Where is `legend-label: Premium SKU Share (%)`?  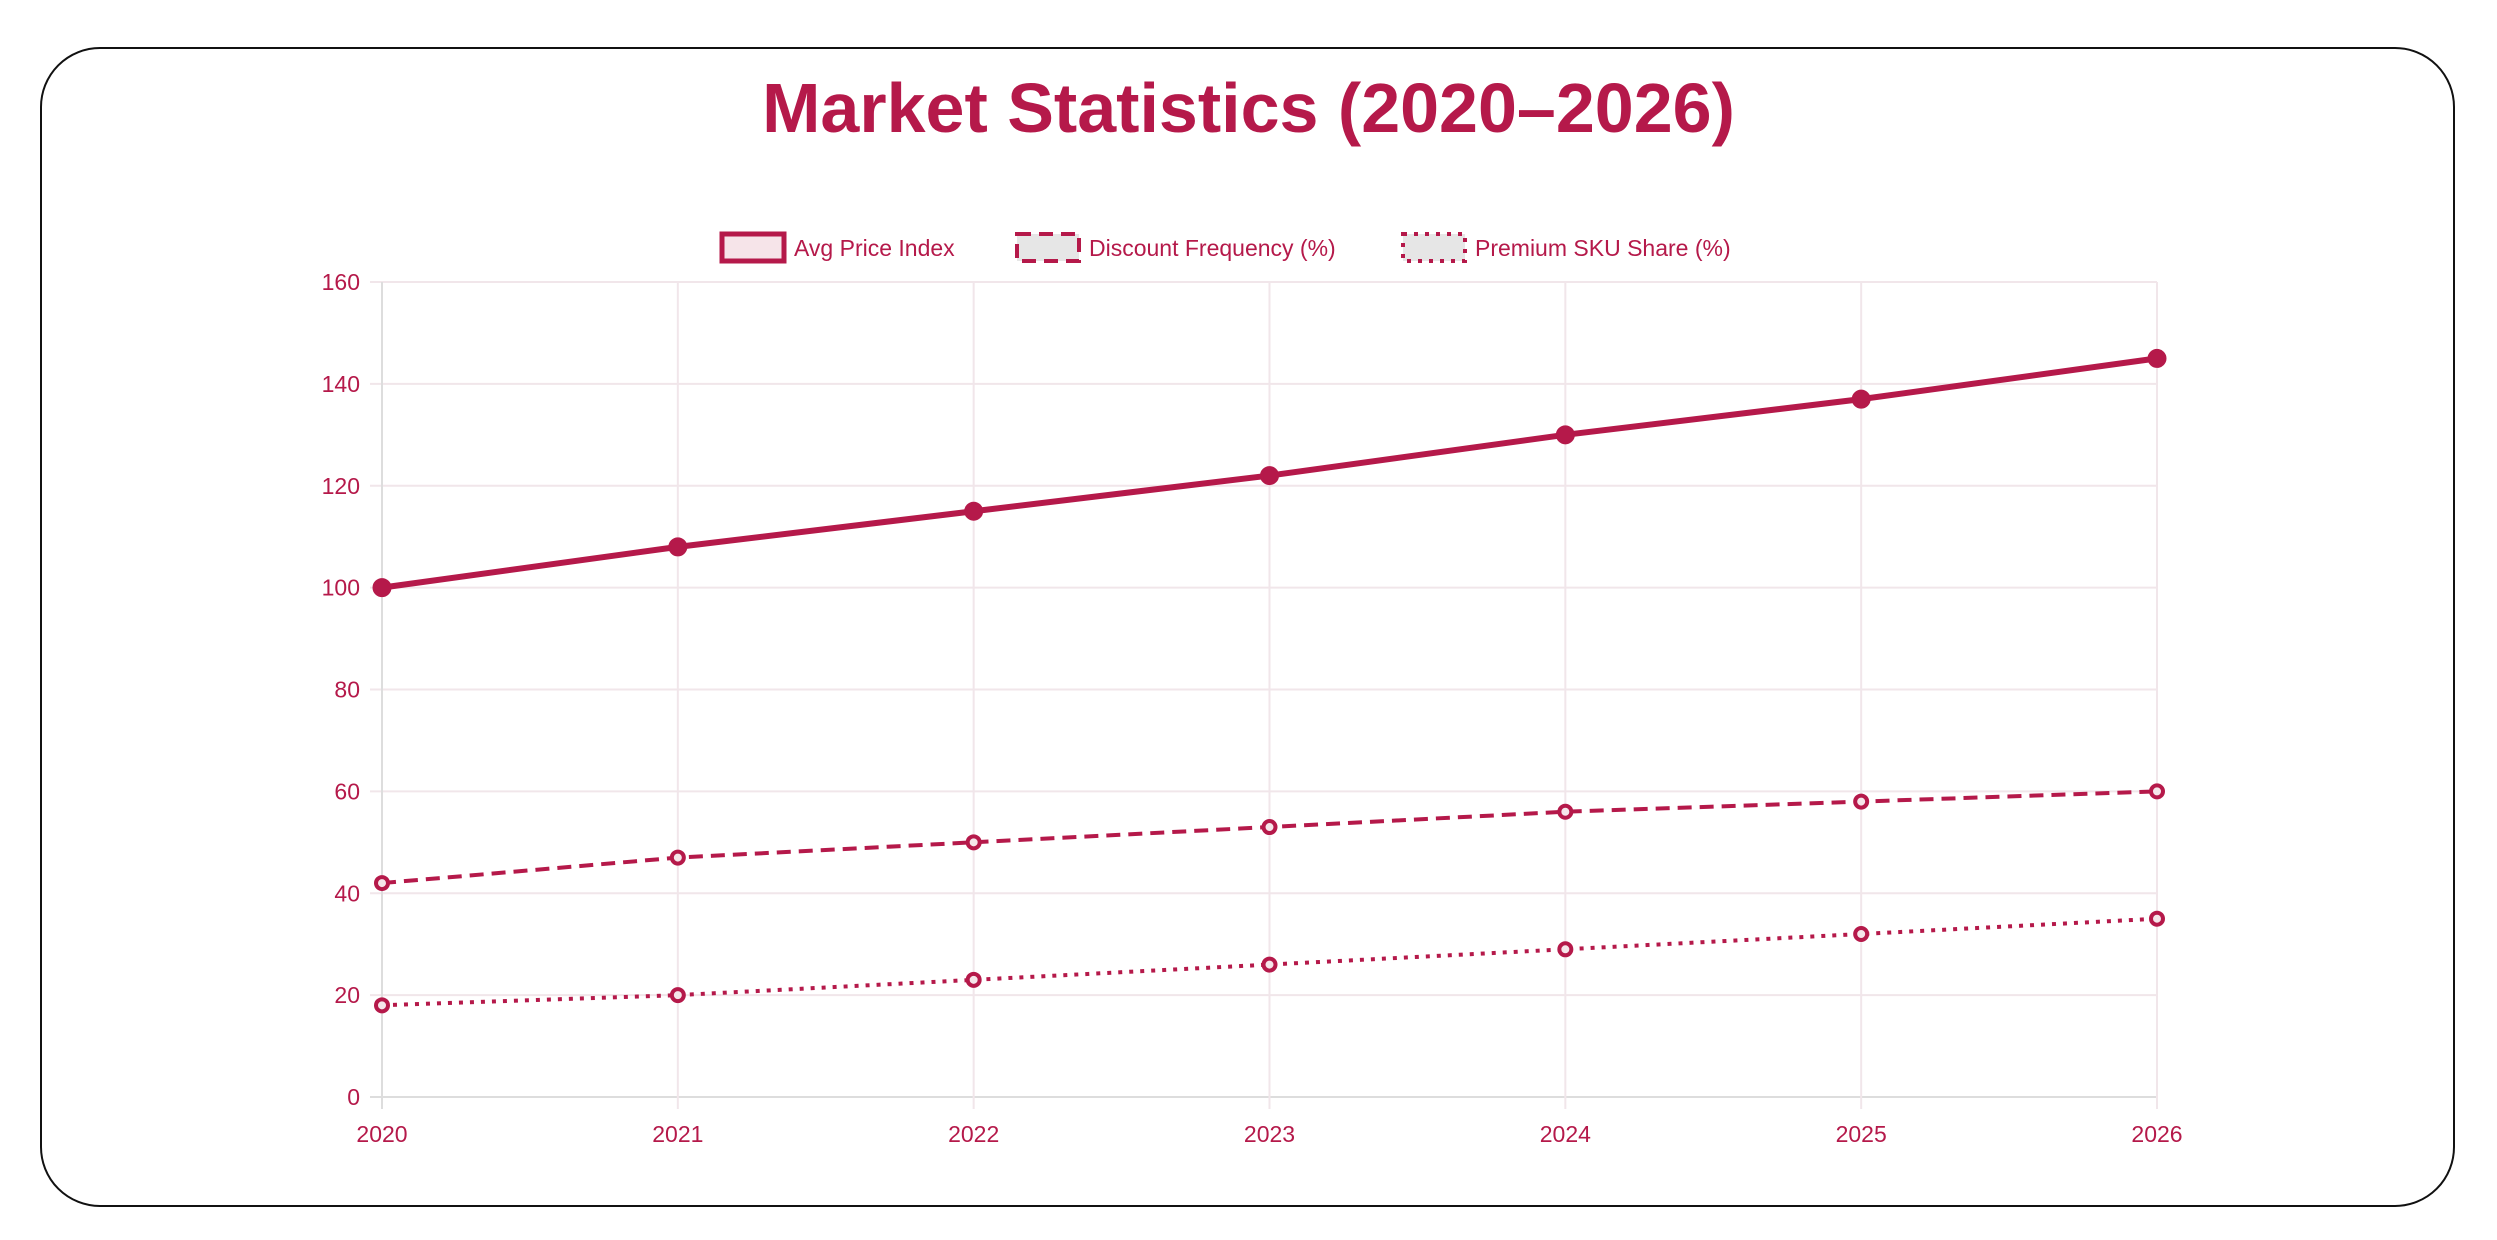 legend-label: Premium SKU Share (%) is located at coordinates (1603, 248).